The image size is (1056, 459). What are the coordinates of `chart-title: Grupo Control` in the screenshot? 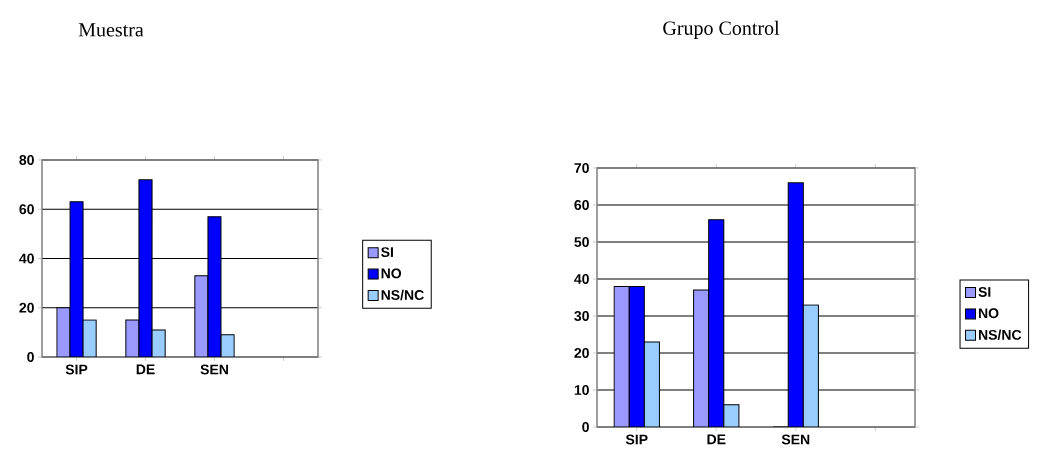 It's located at (721, 29).